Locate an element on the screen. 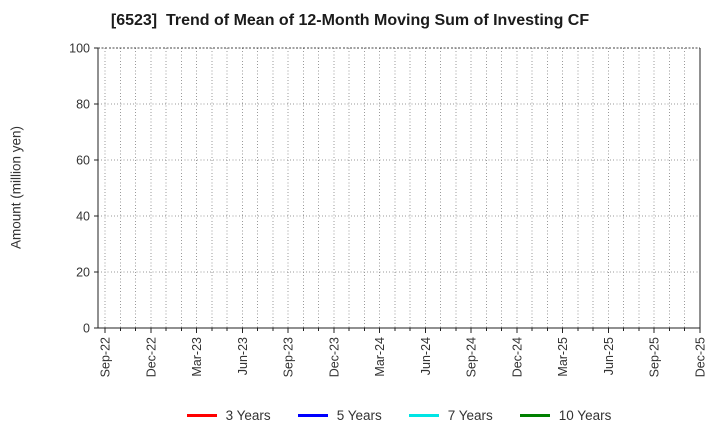 Image resolution: width=720 pixels, height=440 pixels. y-tick-label: 80 is located at coordinates (83, 105).